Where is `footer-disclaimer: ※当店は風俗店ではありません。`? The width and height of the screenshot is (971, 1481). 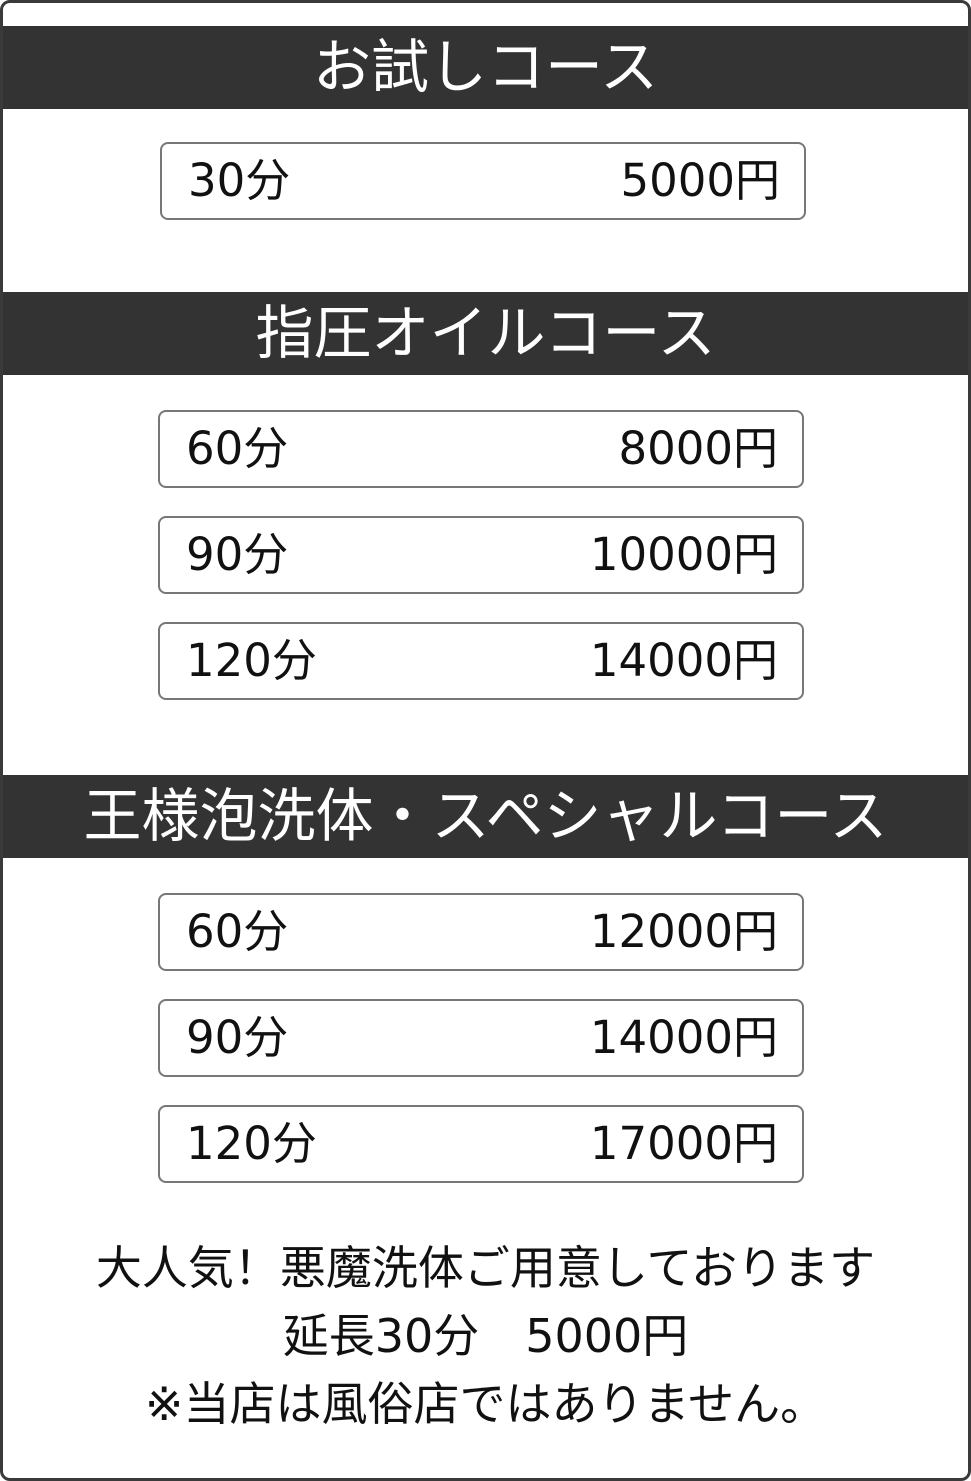
footer-disclaimer: ※当店は風俗店ではありません。 is located at coordinates (485, 1404).